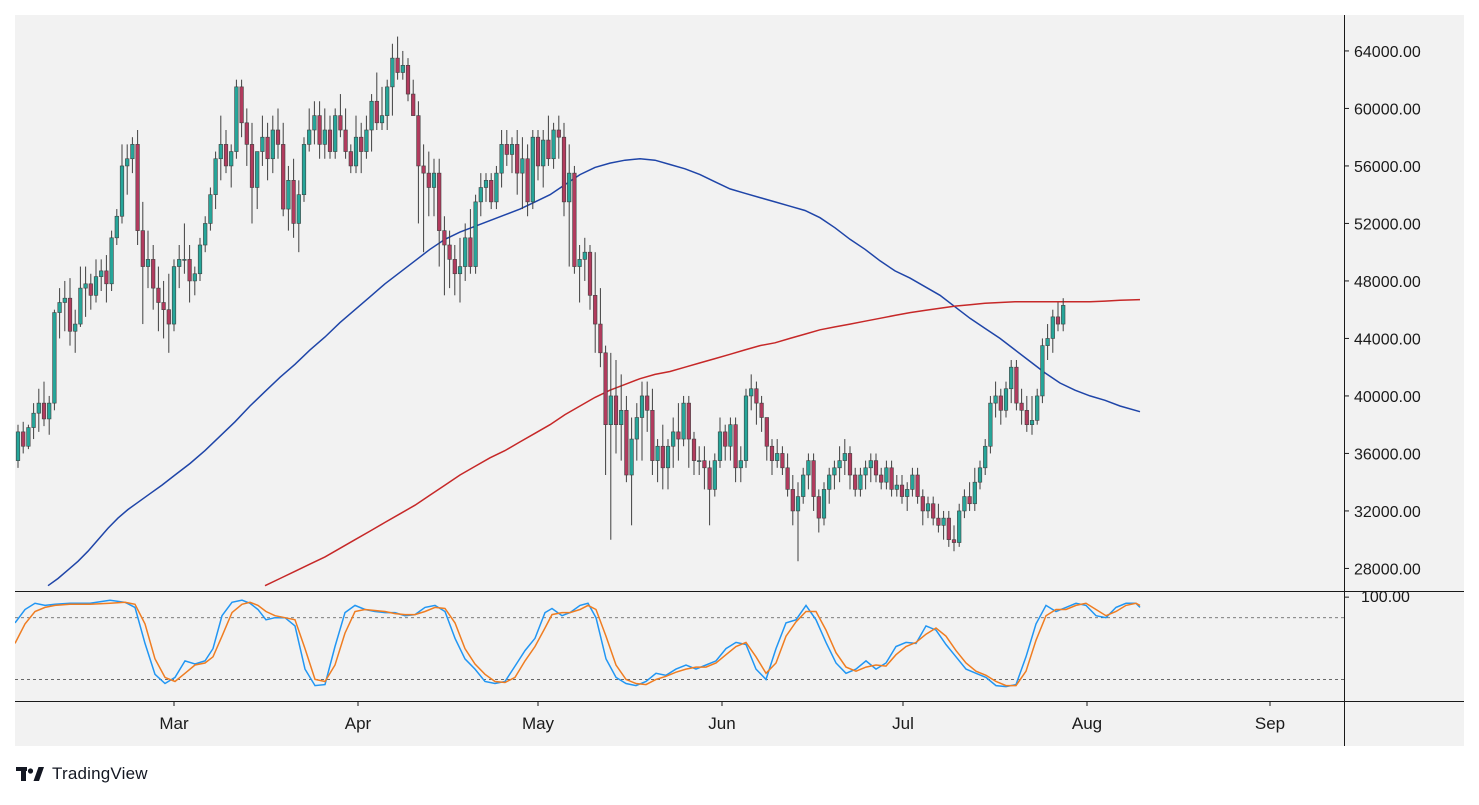  What do you see at coordinates (1377, 597) in the screenshot?
I see `oscillator-axis: 100.00` at bounding box center [1377, 597].